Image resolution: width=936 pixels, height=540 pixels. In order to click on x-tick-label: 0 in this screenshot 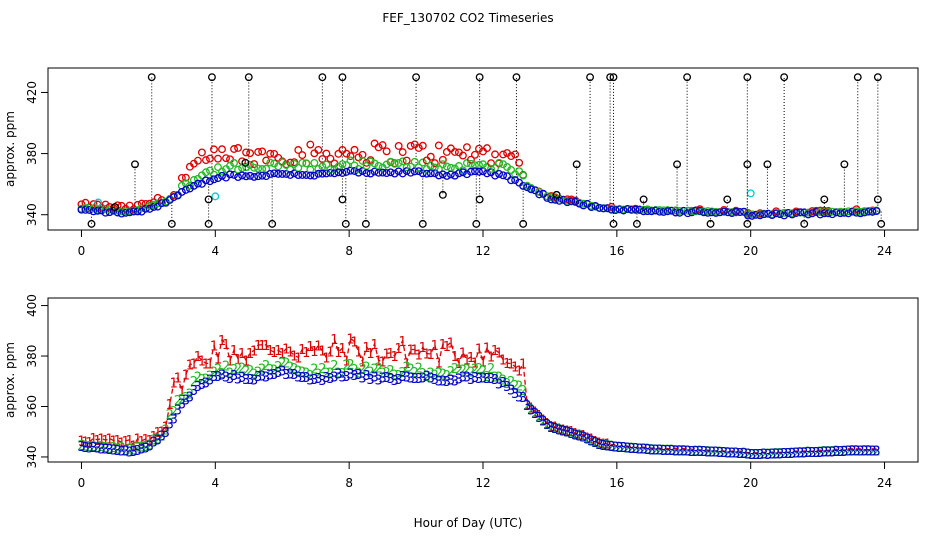, I will do `click(82, 483)`.